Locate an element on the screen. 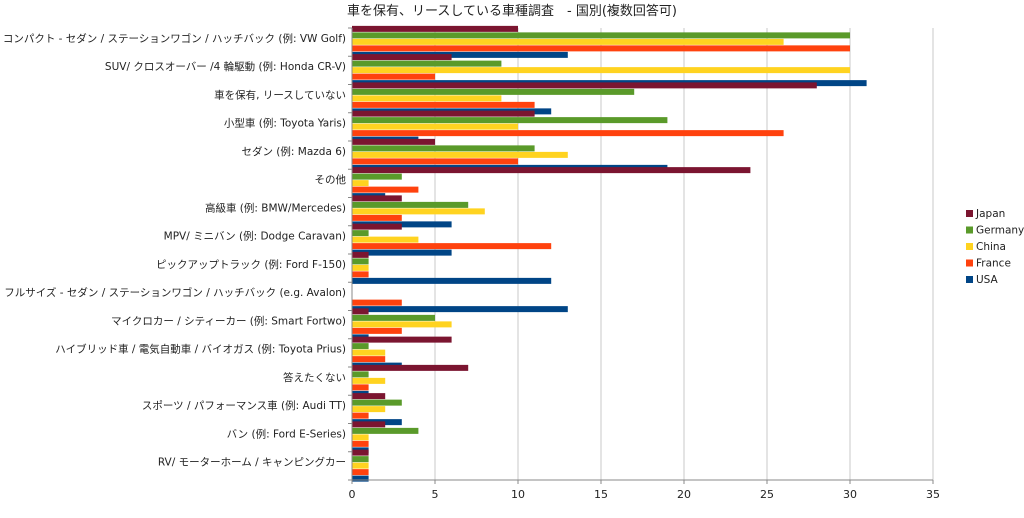  legend-label-japan: Japan is located at coordinates (990, 214).